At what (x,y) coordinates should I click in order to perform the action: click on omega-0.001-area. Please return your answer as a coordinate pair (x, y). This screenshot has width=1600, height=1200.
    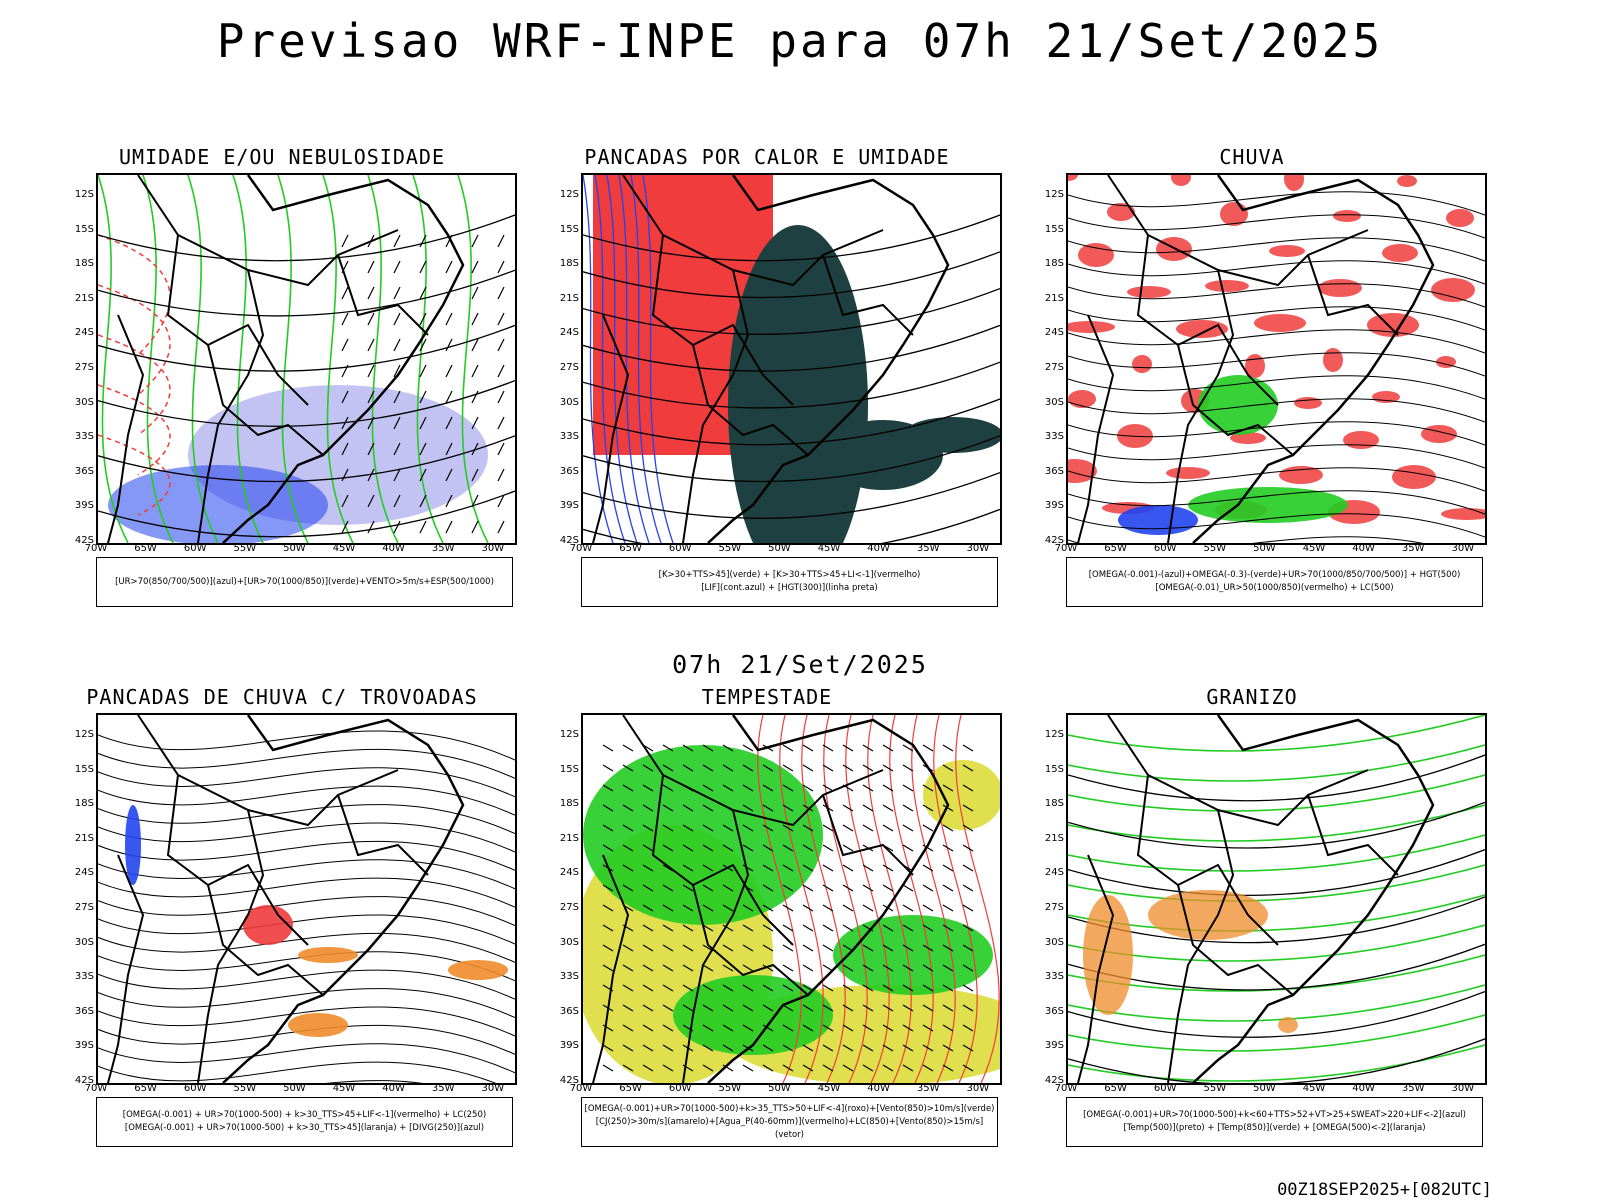
    Looking at the image, I should click on (1158, 520).